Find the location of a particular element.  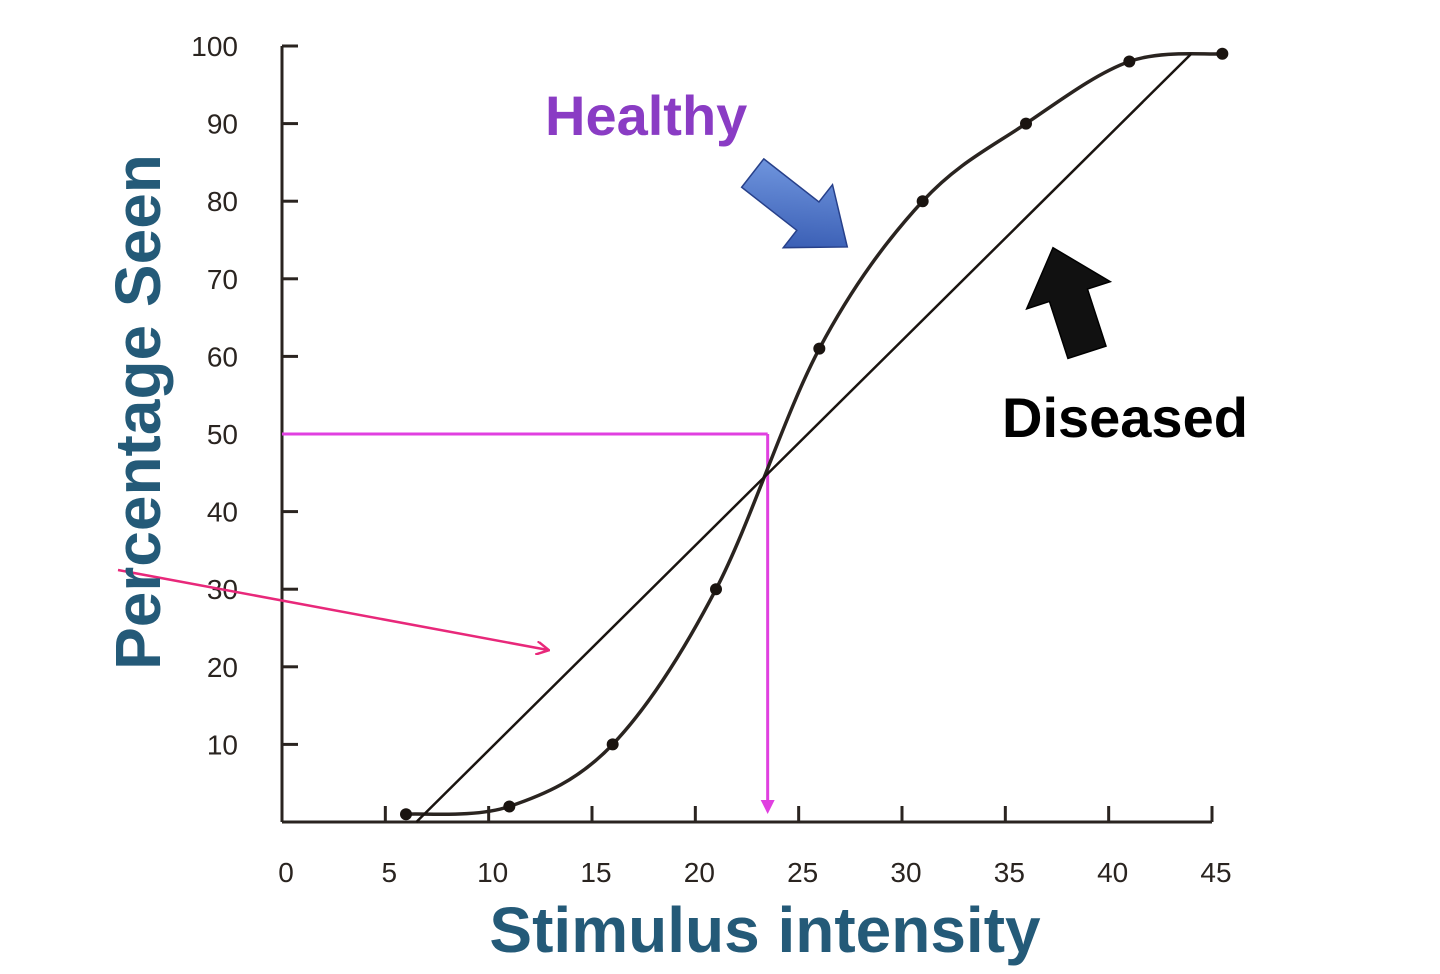

y-tick-label: 10 is located at coordinates (222, 744).